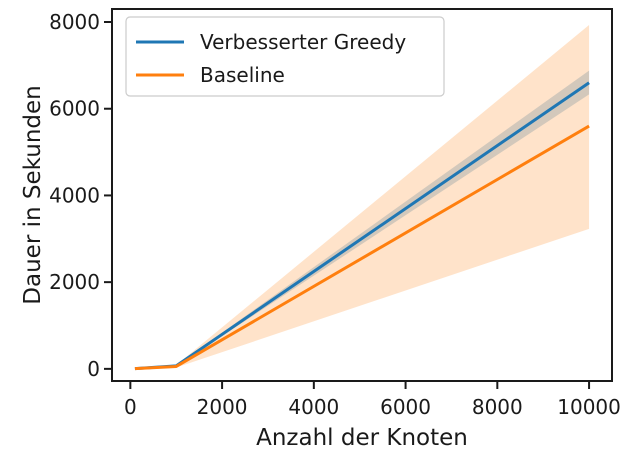 The image size is (635, 459). What do you see at coordinates (93, 369) in the screenshot?
I see `y-tick-label: 0` at bounding box center [93, 369].